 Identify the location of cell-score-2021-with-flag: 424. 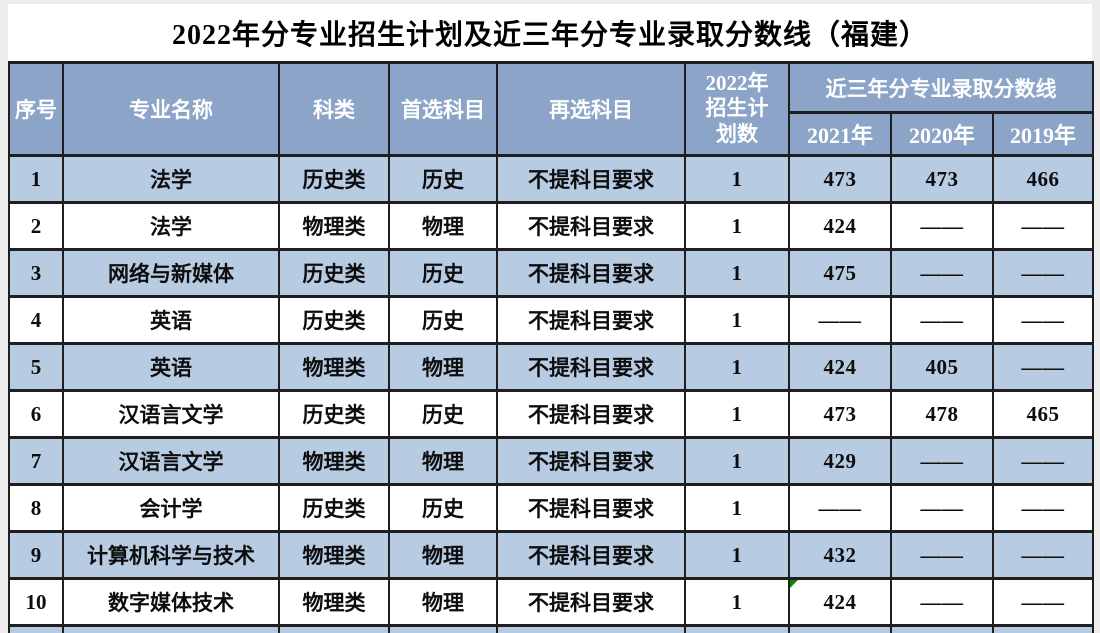
(840, 602).